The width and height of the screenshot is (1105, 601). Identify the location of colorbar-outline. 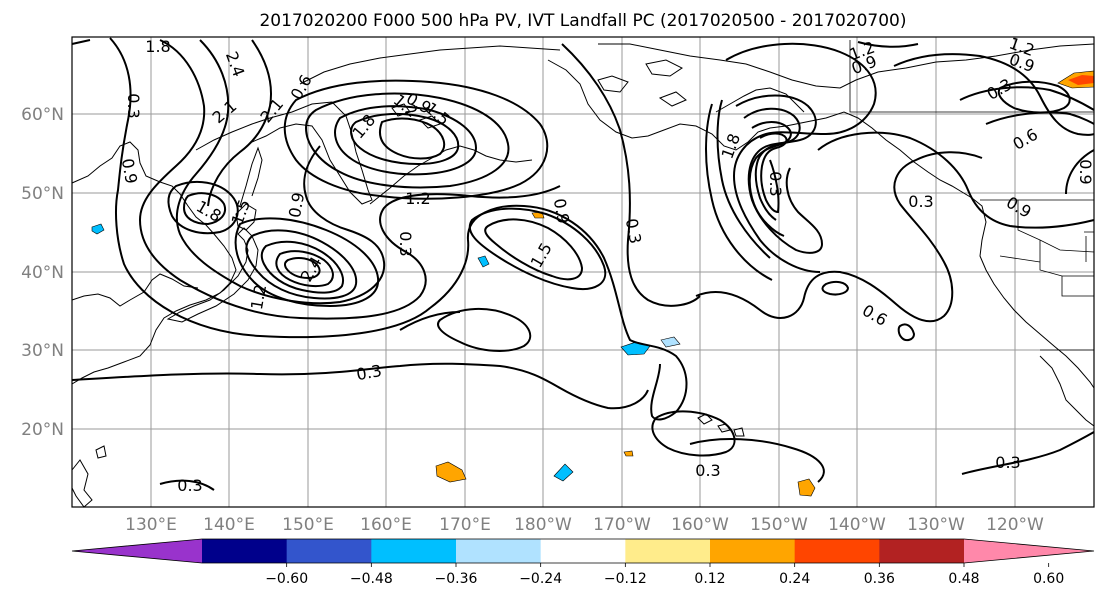
(583, 551).